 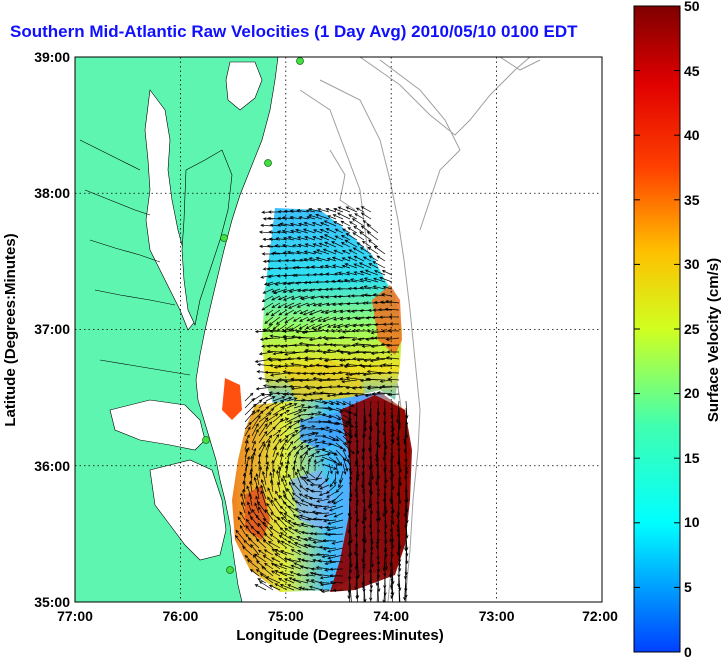 What do you see at coordinates (180, 616) in the screenshot?
I see `x-tick-label: 76:00` at bounding box center [180, 616].